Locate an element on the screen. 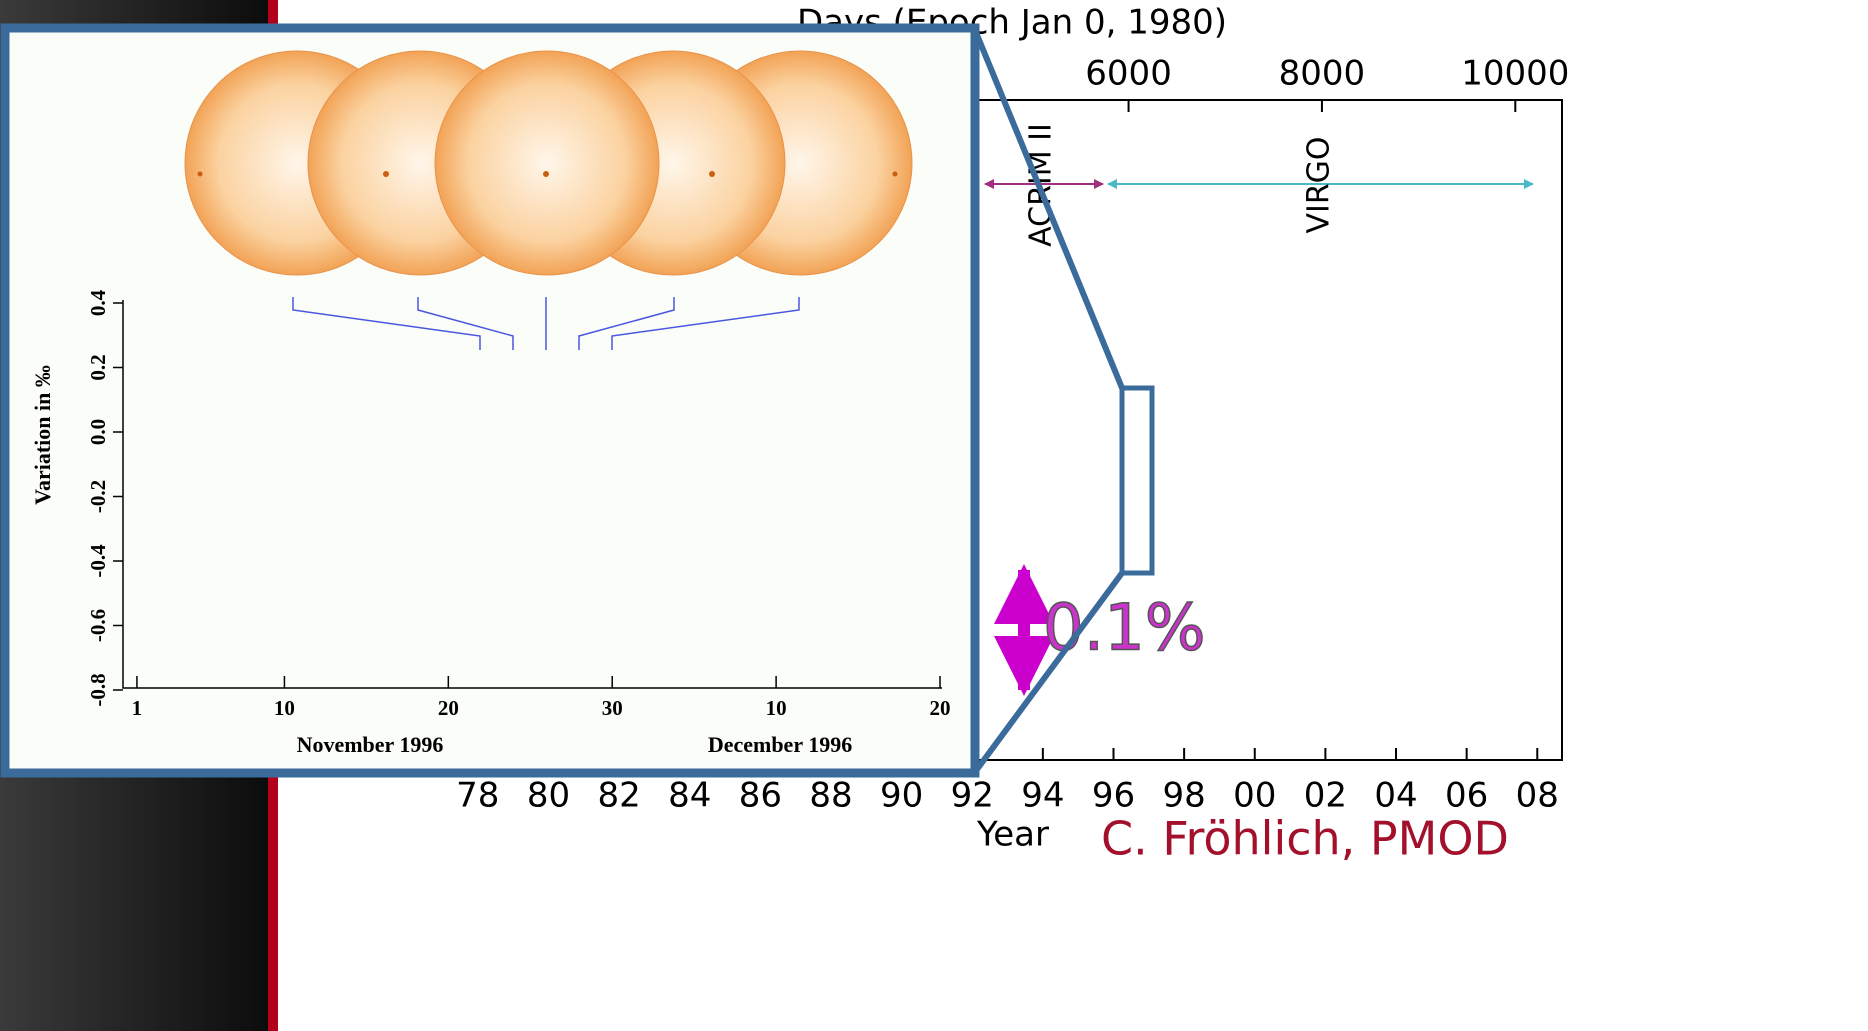  y-tick-label: 0.2 is located at coordinates (98, 367).